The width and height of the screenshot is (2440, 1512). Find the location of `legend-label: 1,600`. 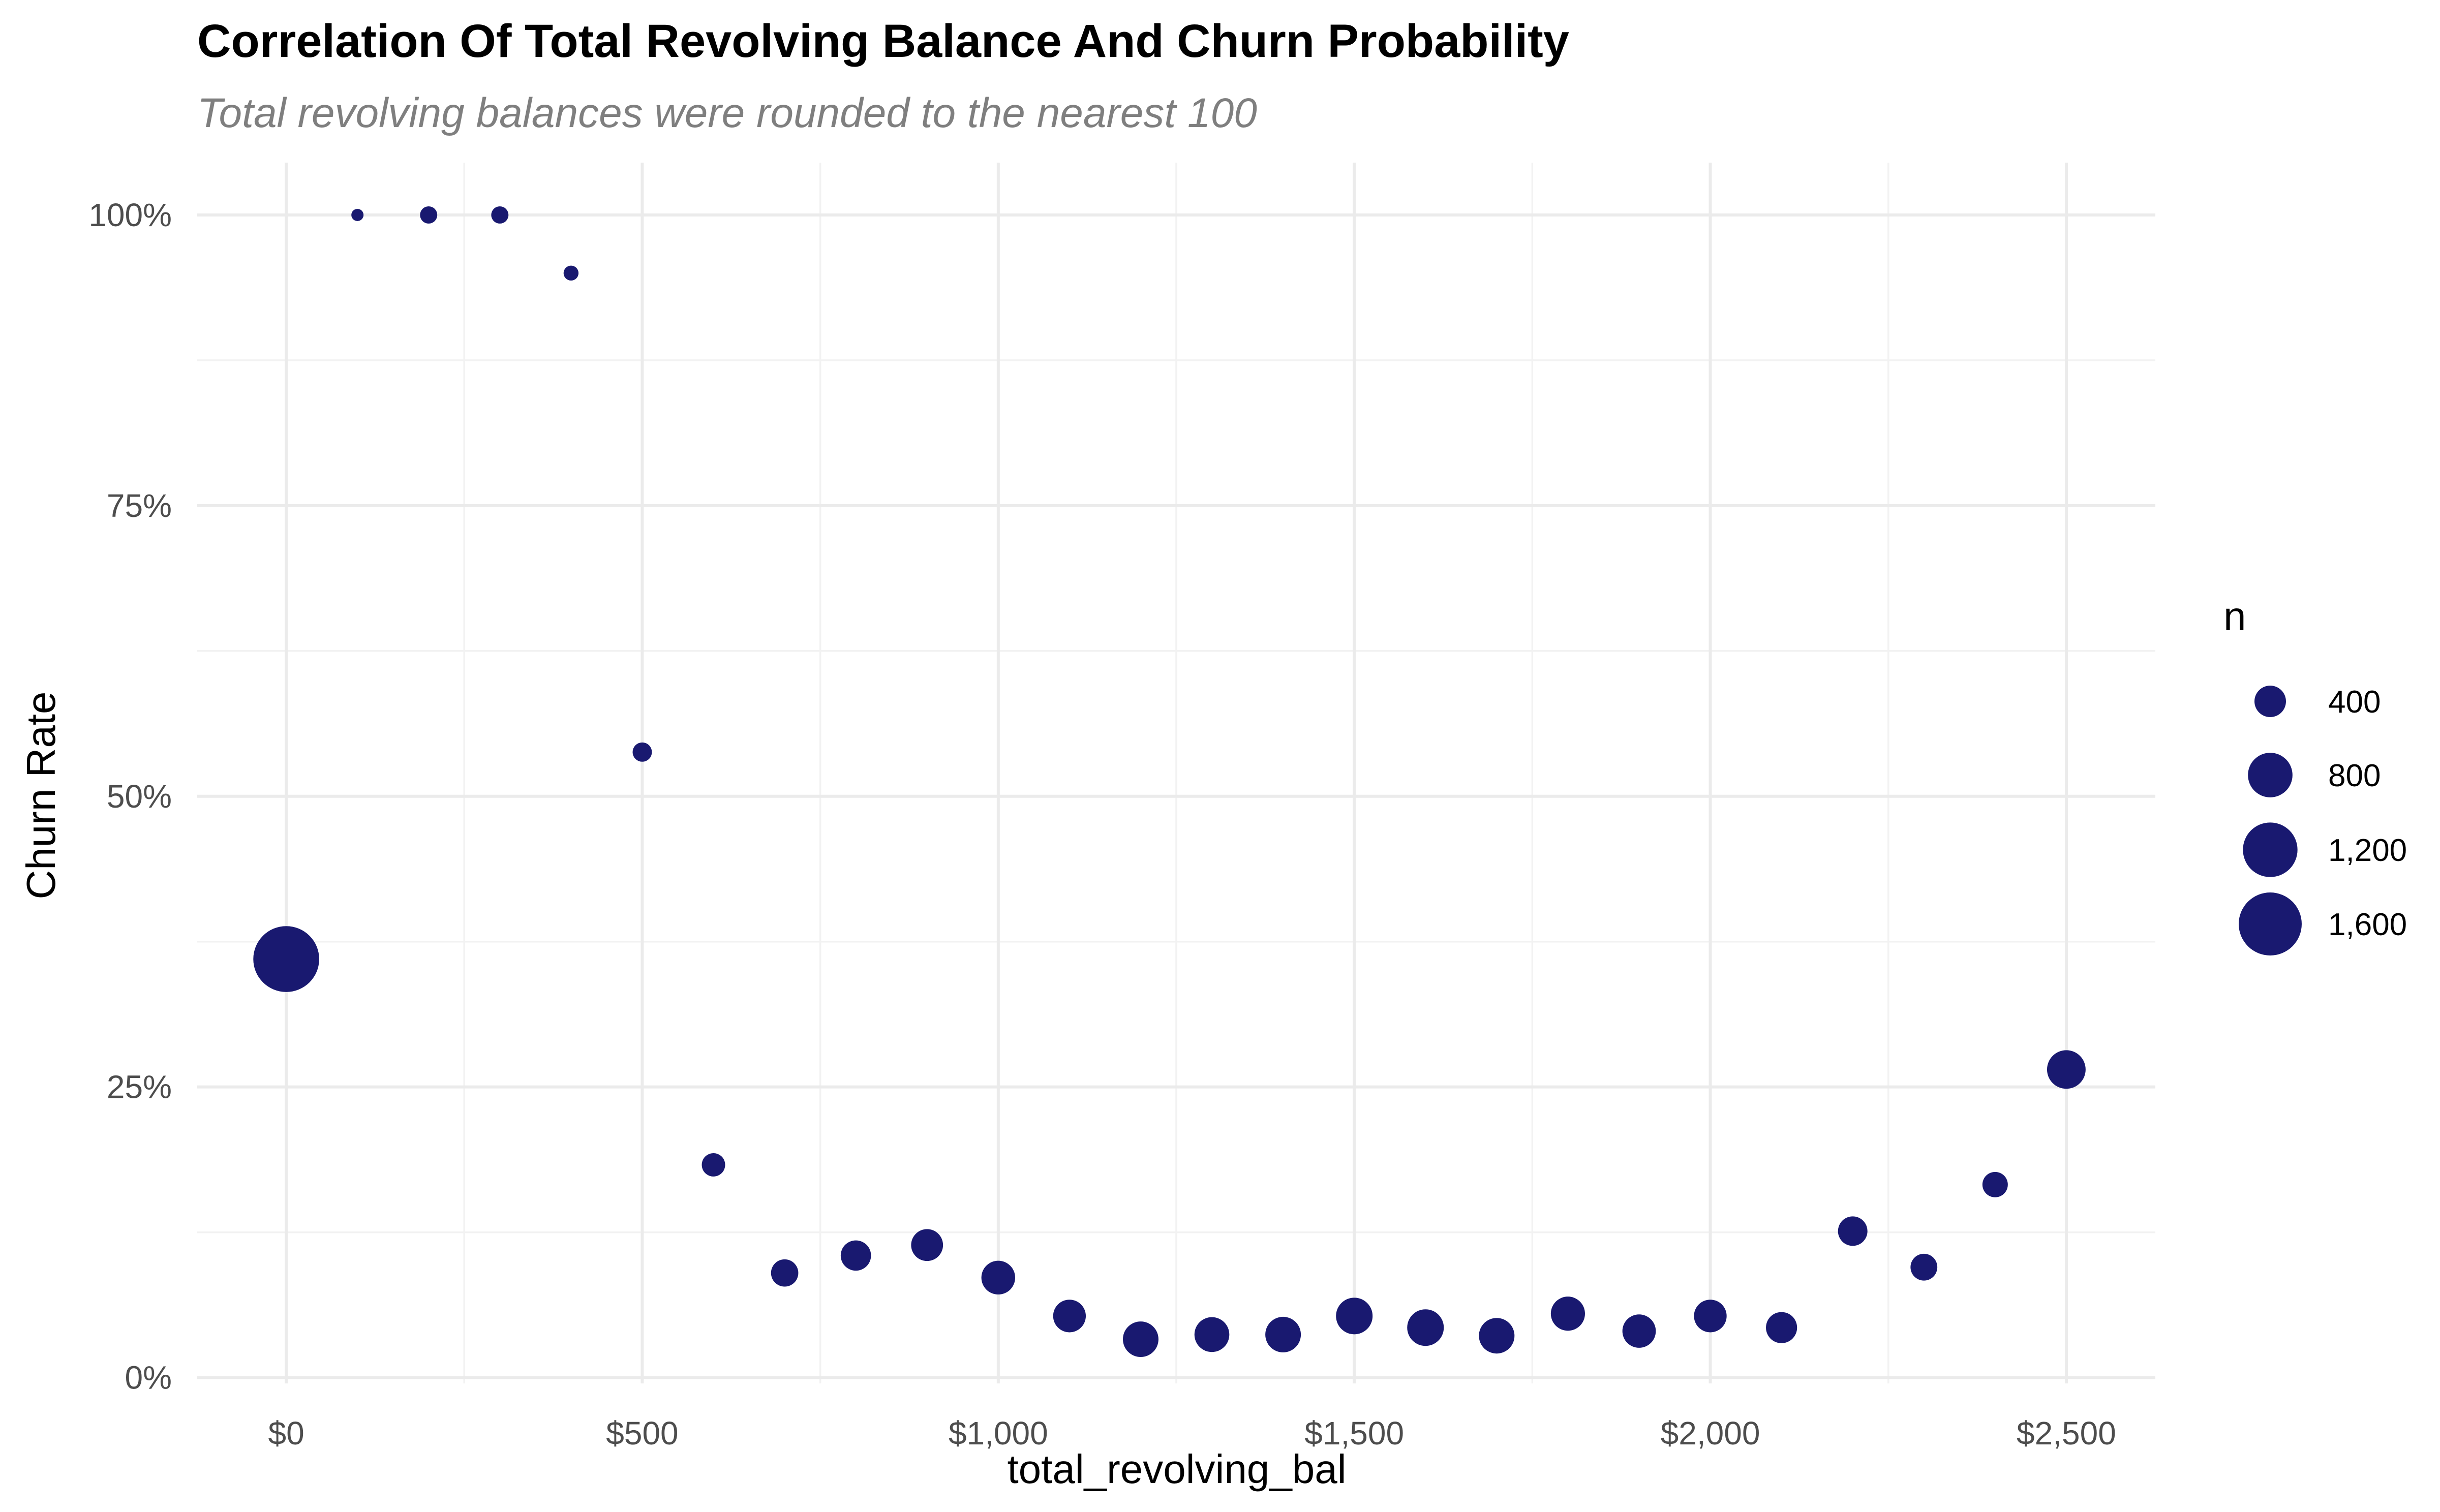

legend-label: 1,600 is located at coordinates (2367, 924).